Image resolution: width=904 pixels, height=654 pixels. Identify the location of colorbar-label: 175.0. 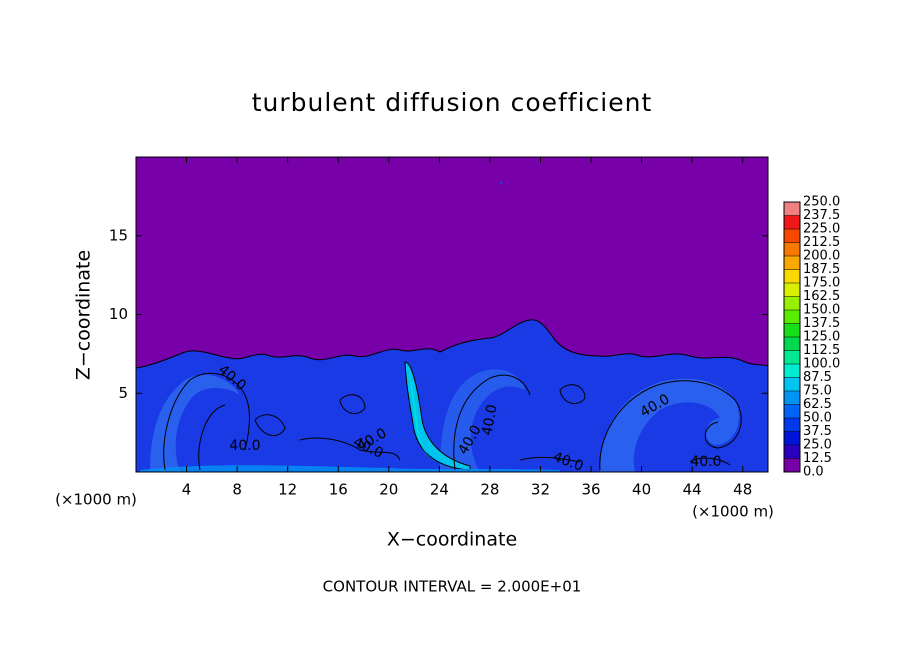
(821, 283).